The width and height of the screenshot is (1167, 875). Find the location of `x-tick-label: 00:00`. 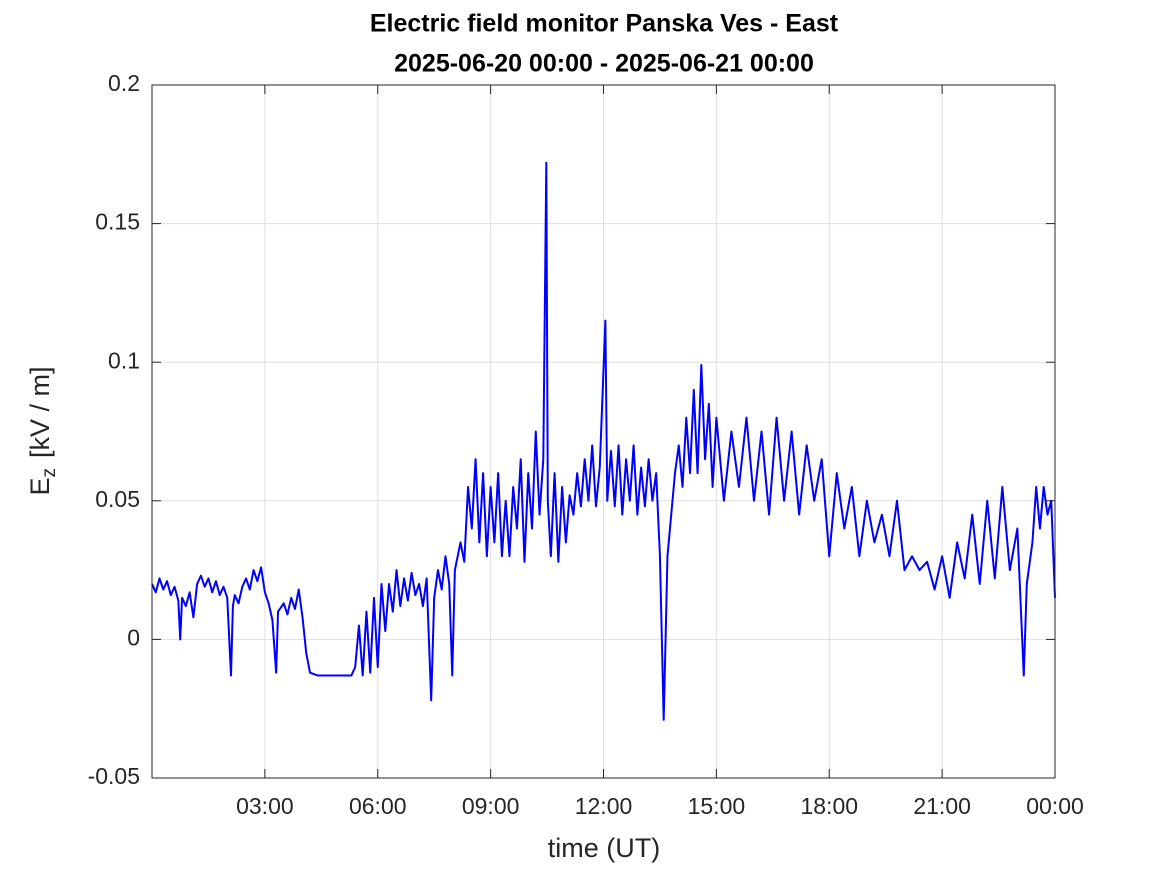

x-tick-label: 00:00 is located at coordinates (1055, 806).